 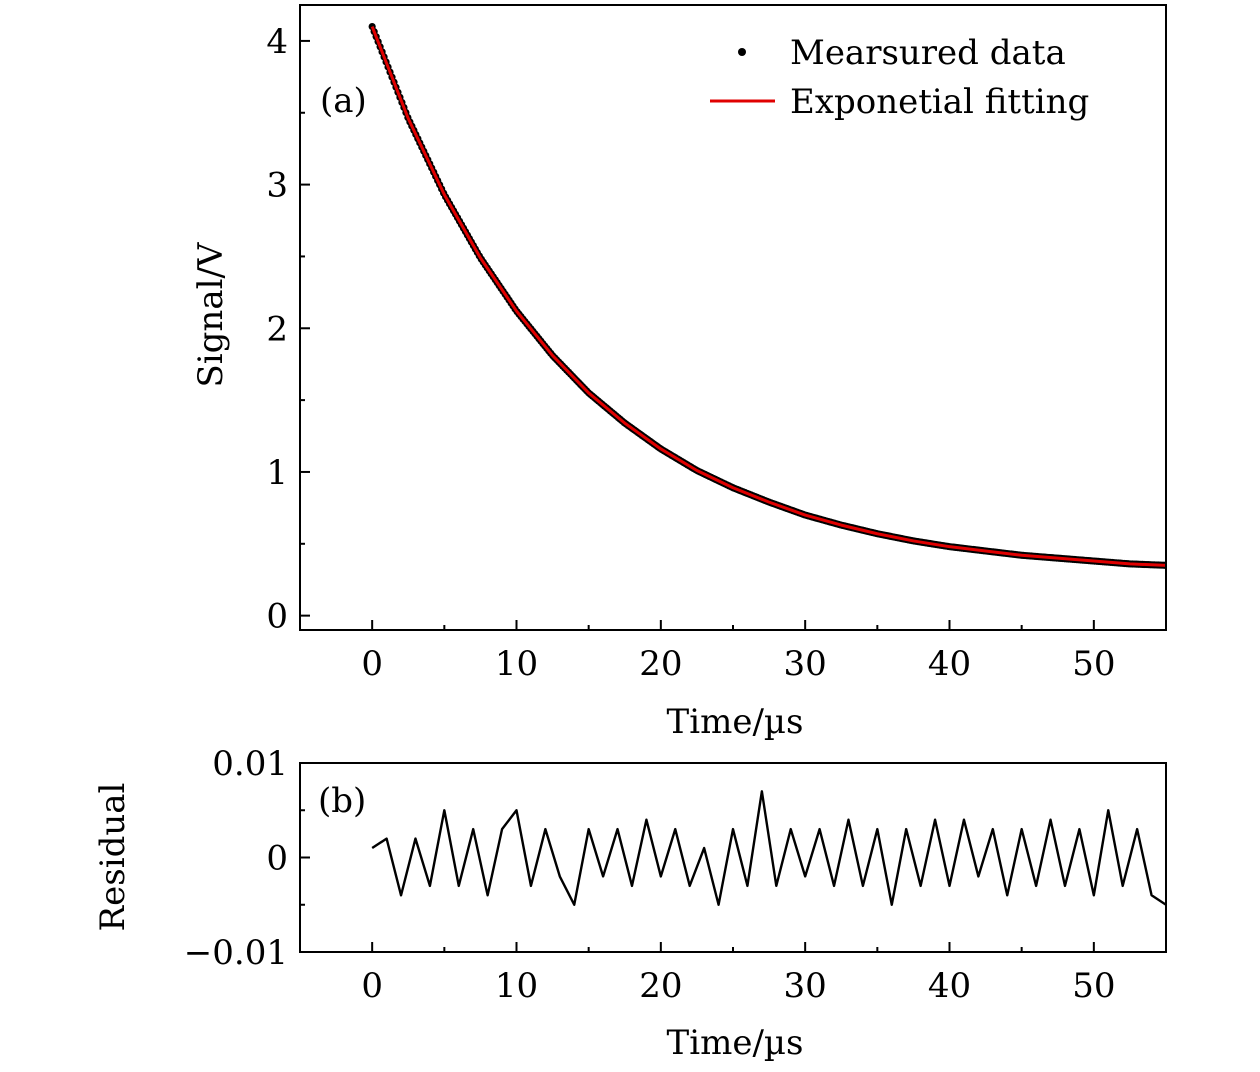 What do you see at coordinates (343, 101) in the screenshot?
I see `panel-label: (a)` at bounding box center [343, 101].